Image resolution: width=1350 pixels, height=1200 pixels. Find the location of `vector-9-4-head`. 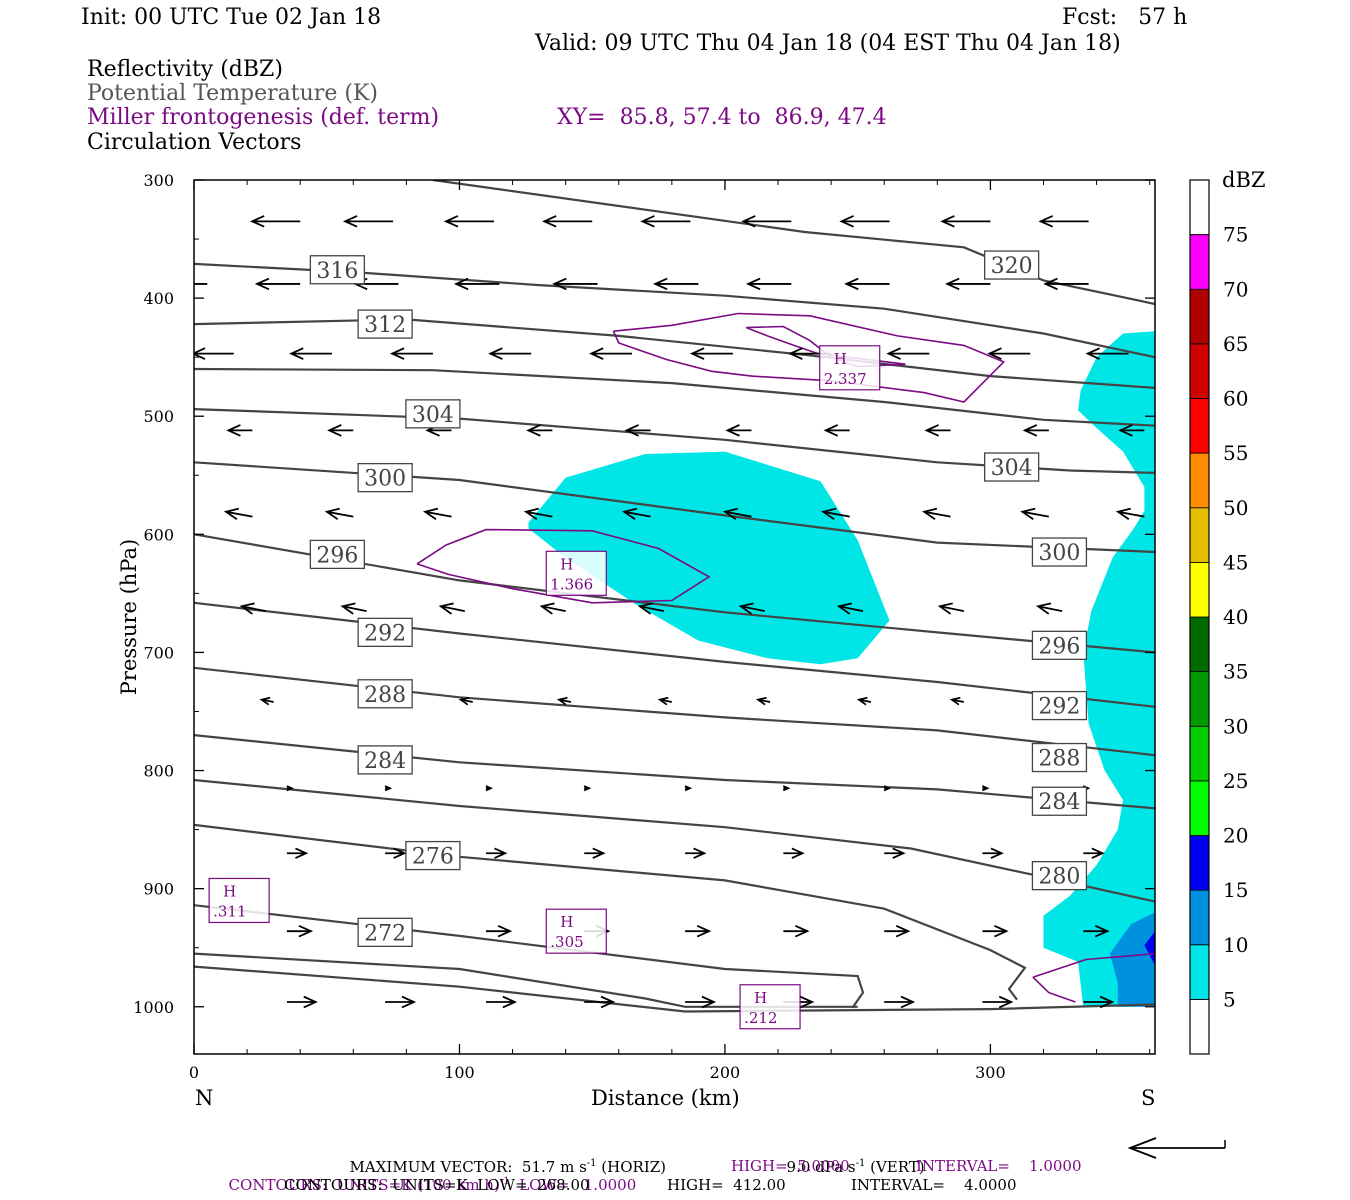

vector-9-4-head is located at coordinates (704, 931).